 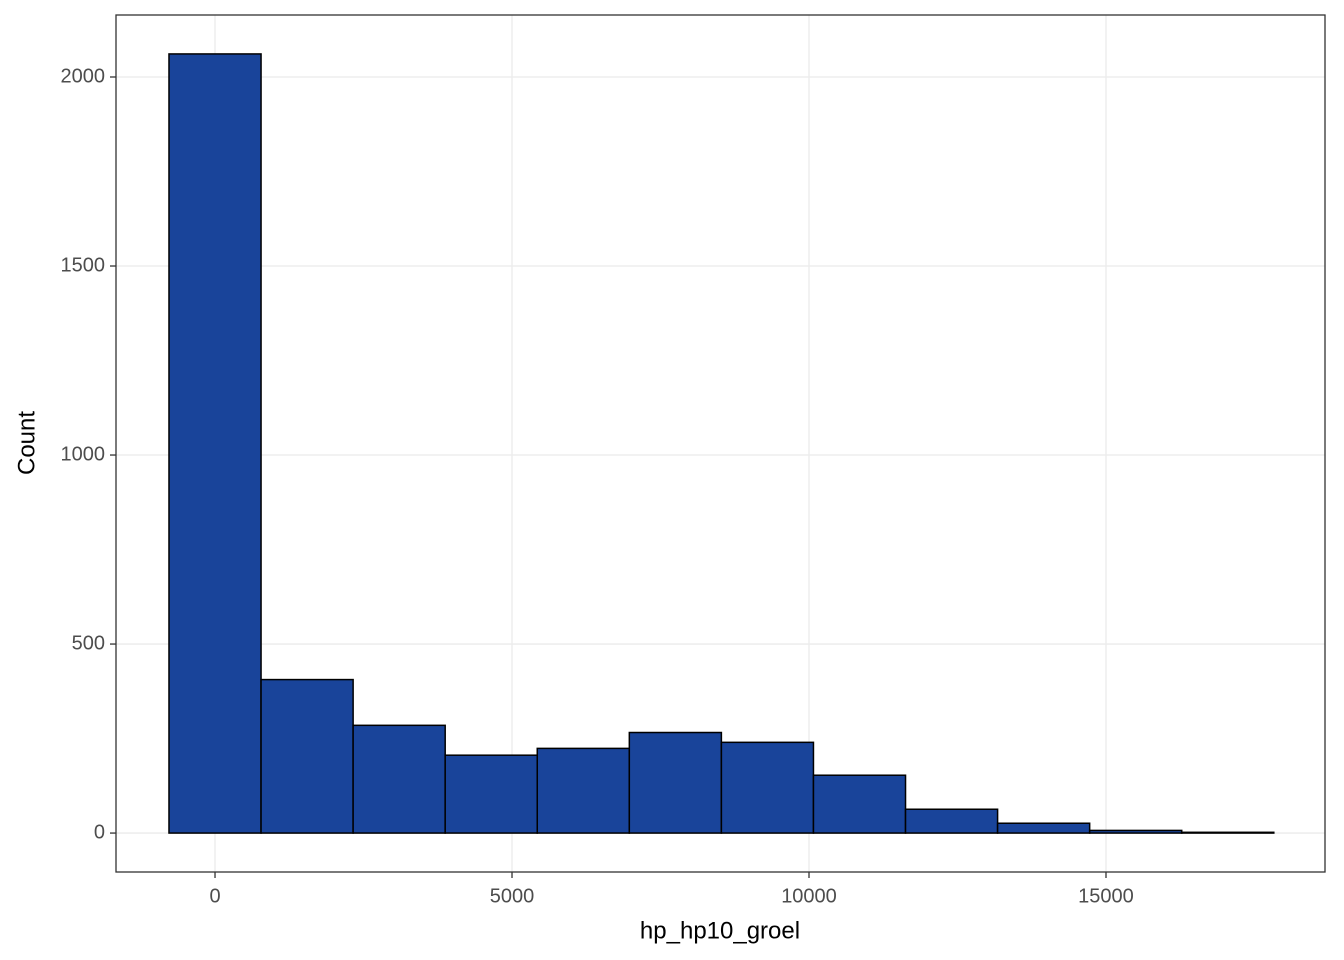 What do you see at coordinates (26, 443) in the screenshot?
I see `y-axis-title: Count` at bounding box center [26, 443].